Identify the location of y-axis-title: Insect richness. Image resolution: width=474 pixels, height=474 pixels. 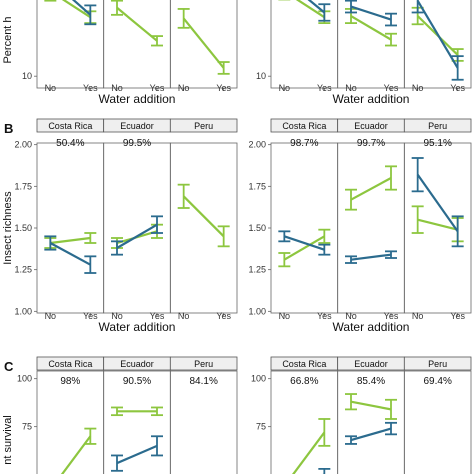
(8, 228).